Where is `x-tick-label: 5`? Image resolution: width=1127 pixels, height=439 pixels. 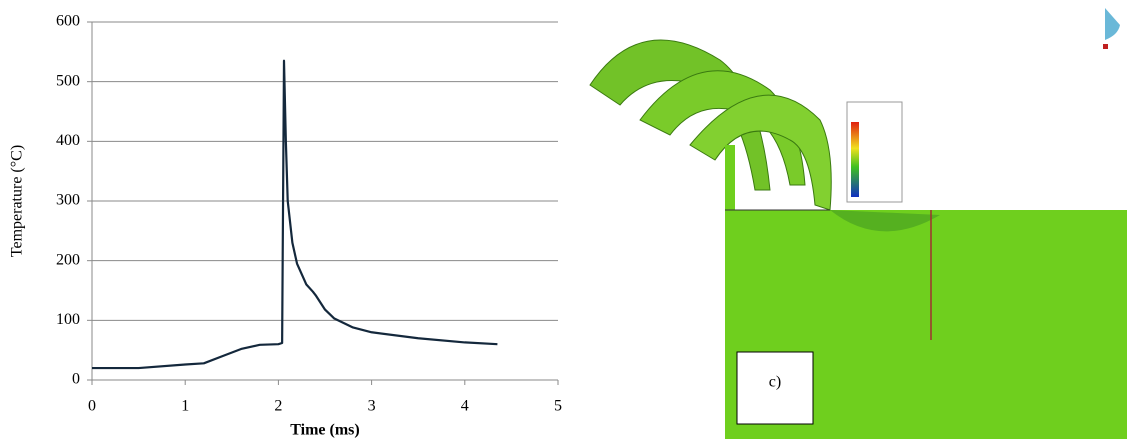
x-tick-label: 5 is located at coordinates (558, 406).